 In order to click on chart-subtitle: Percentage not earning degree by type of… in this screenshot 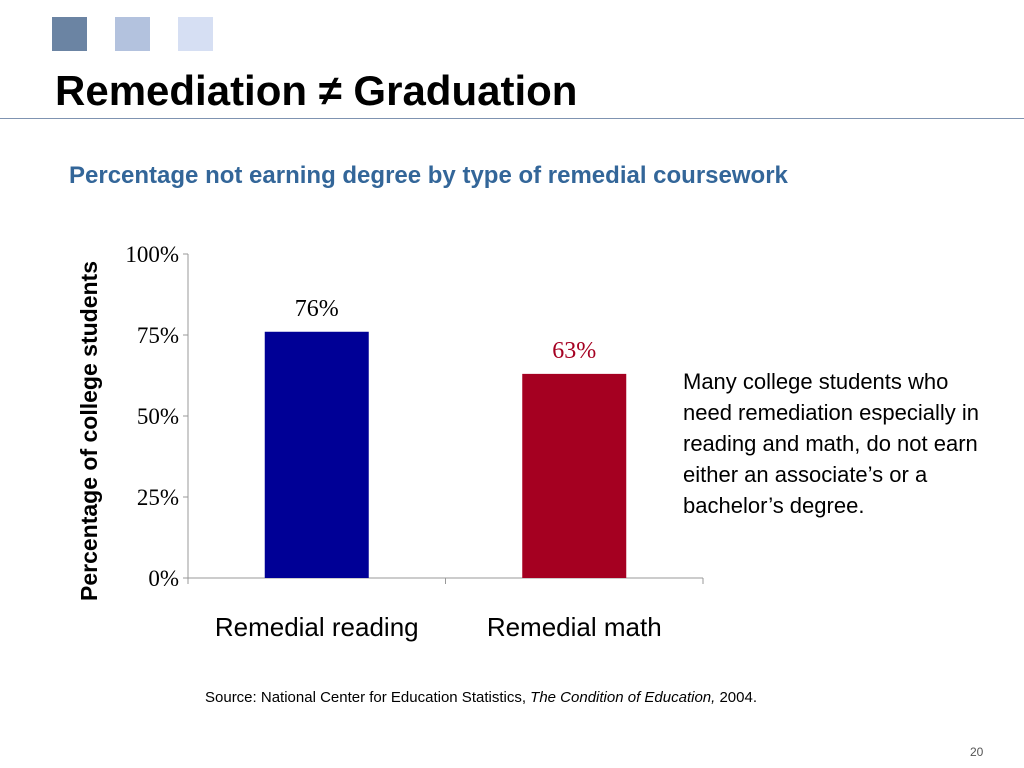, I will do `click(428, 175)`.